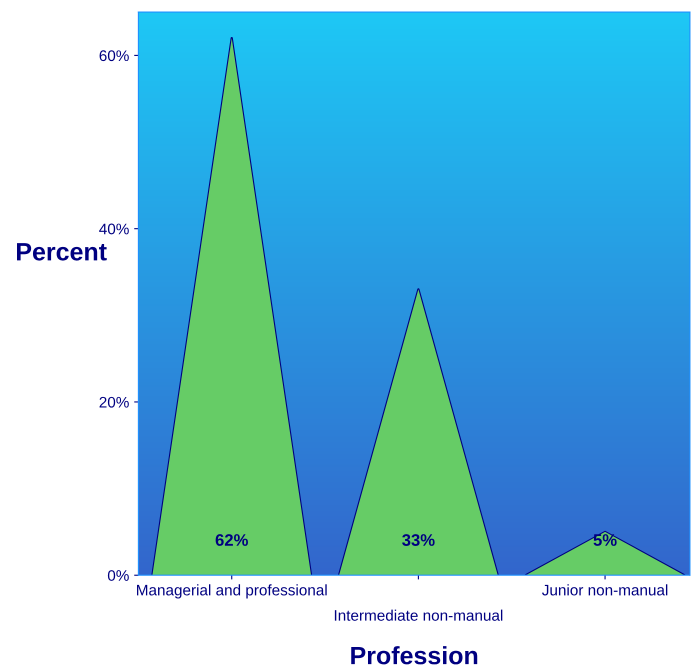 This screenshot has width=692, height=672. I want to click on x-tick-label: Intermediate non-manual, so click(418, 615).